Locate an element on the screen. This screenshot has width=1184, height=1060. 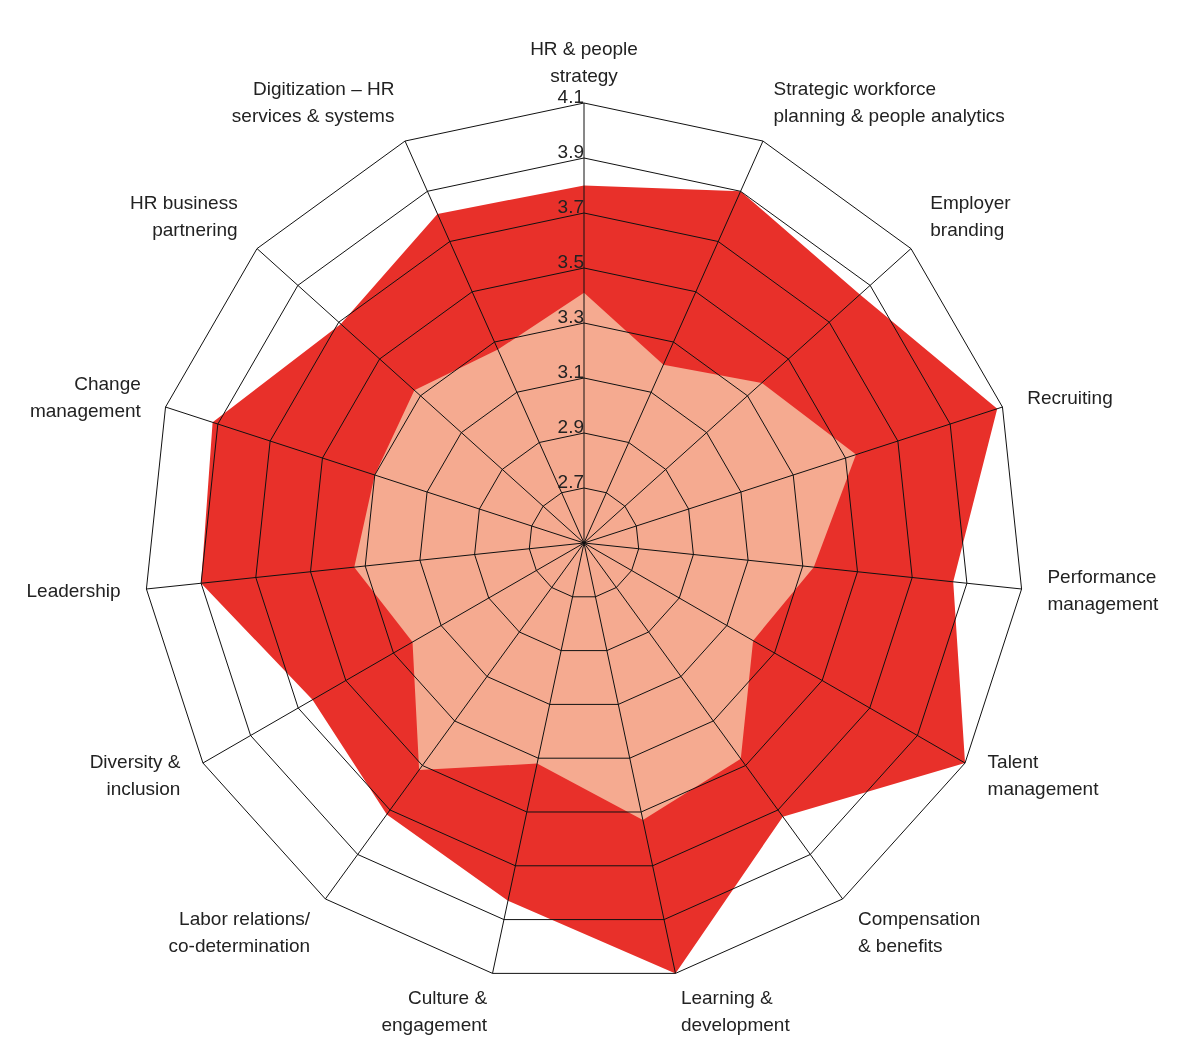
spoke-label: HR & people strategy is located at coordinates (584, 62).